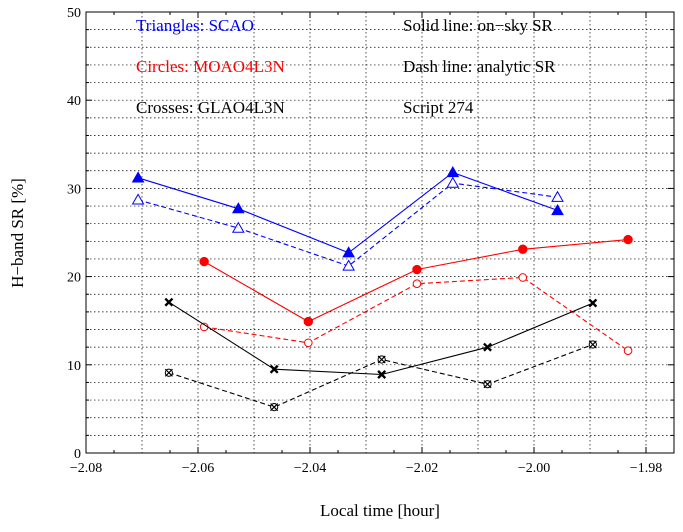 This screenshot has height=532, width=683. What do you see at coordinates (210, 107) in the screenshot?
I see `annotation-text: Crosses: GLAO4L3N` at bounding box center [210, 107].